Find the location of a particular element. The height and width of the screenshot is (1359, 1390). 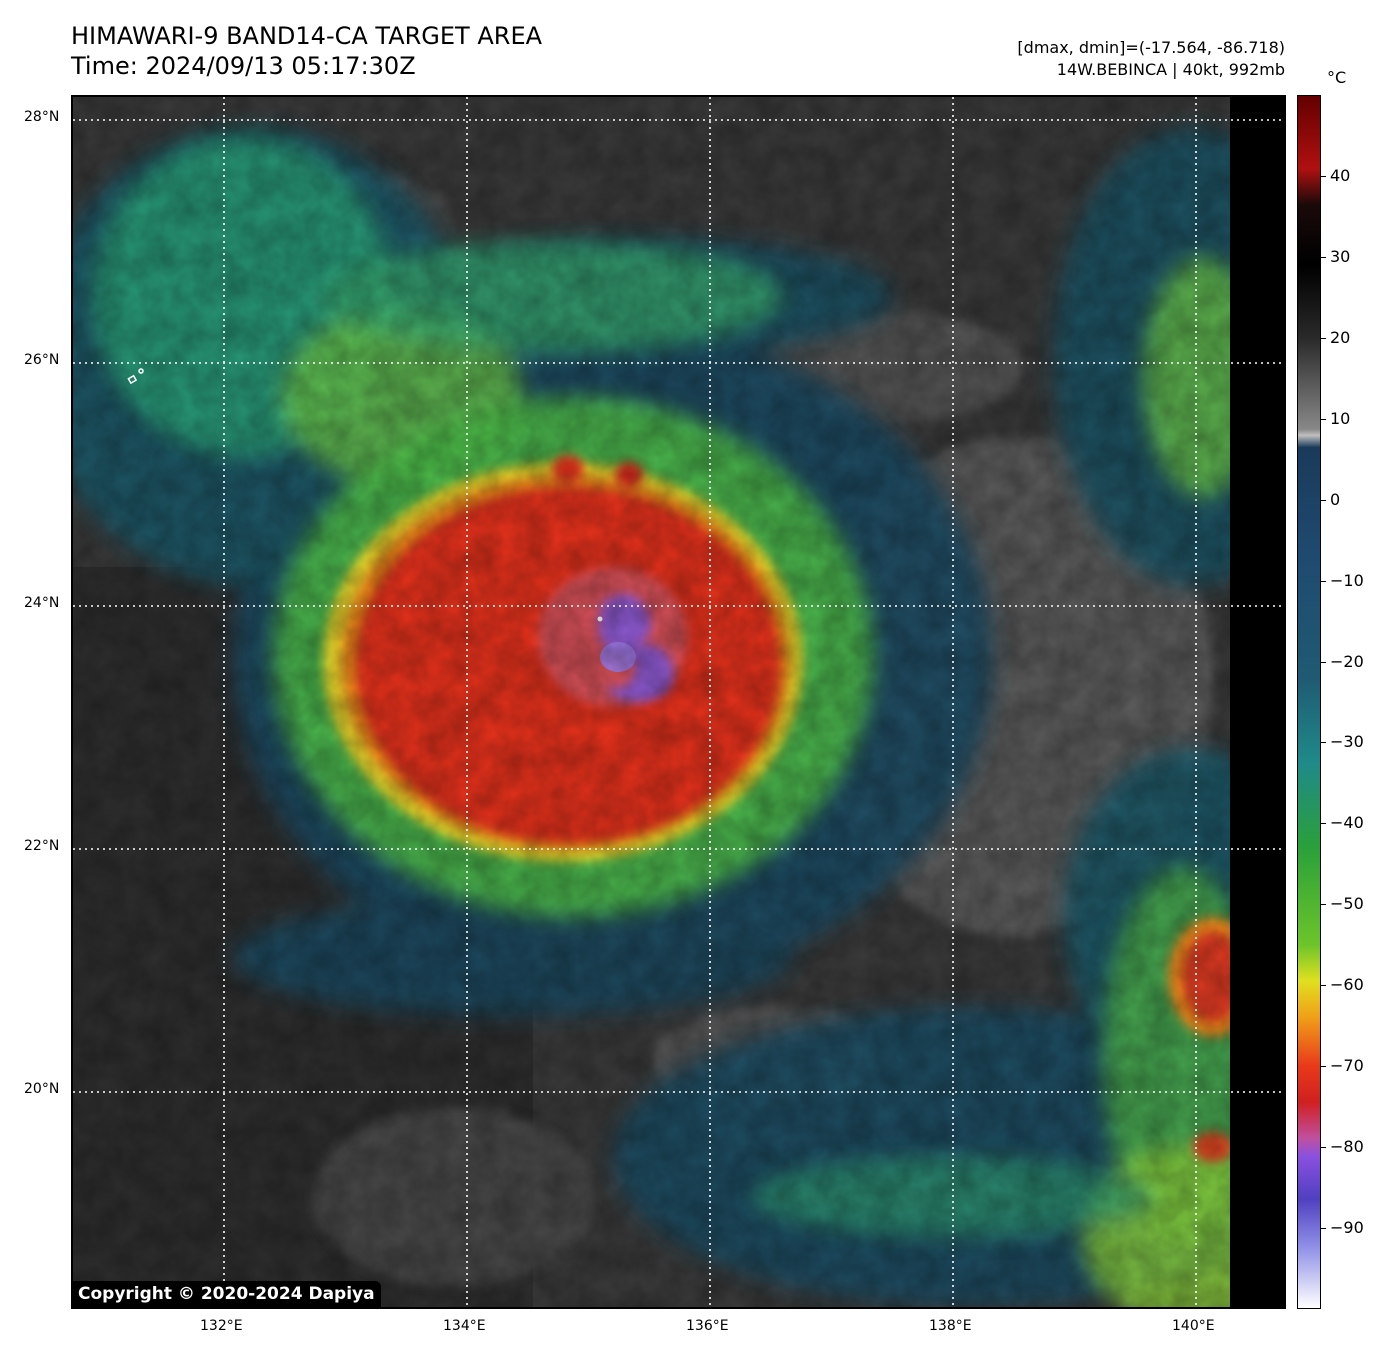

no-data-strip is located at coordinates (1257, 702).